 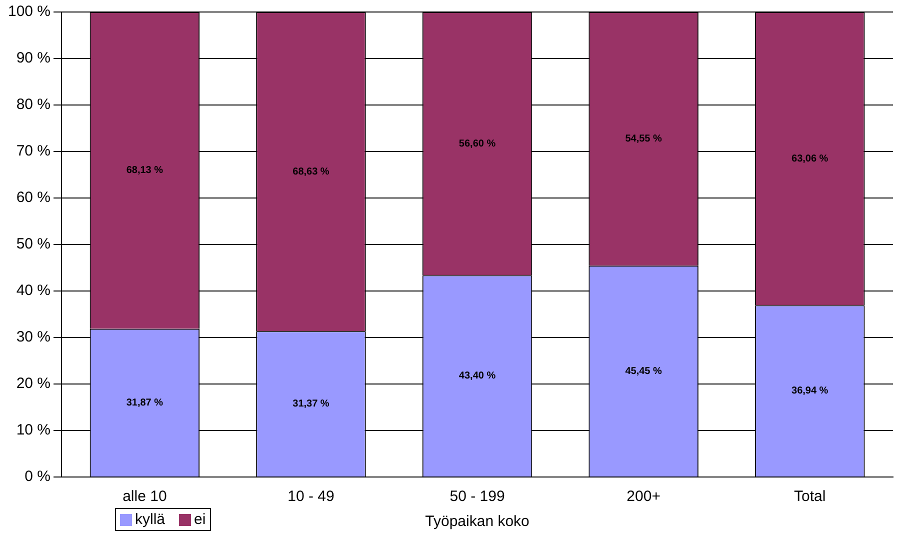 I want to click on data-label: 31,37 %, so click(x=311, y=404).